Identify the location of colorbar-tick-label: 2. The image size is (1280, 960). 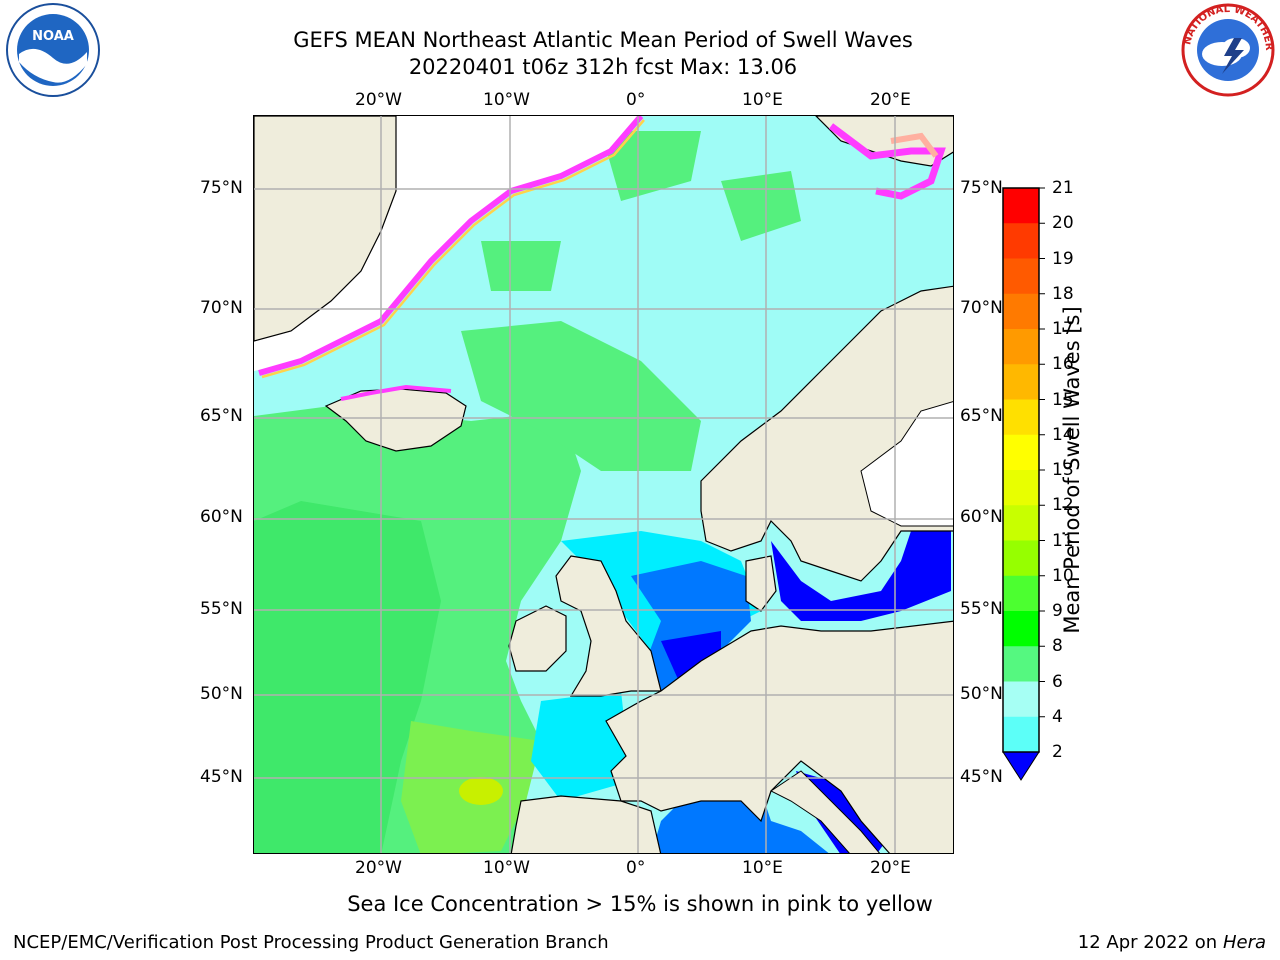
(1057, 752).